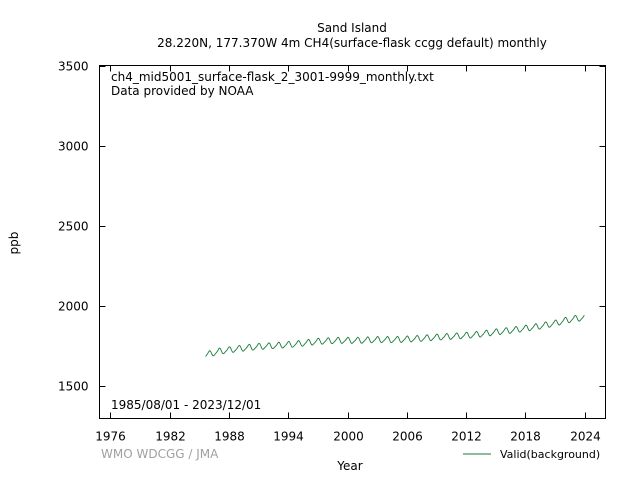  I want to click on x-tick-label: 2000, so click(348, 437).